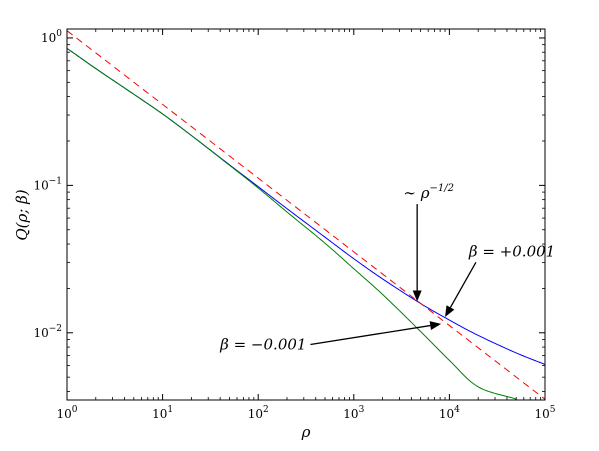 This screenshot has height=451, width=599. What do you see at coordinates (306, 432) in the screenshot?
I see `x-axis-label: ρ` at bounding box center [306, 432].